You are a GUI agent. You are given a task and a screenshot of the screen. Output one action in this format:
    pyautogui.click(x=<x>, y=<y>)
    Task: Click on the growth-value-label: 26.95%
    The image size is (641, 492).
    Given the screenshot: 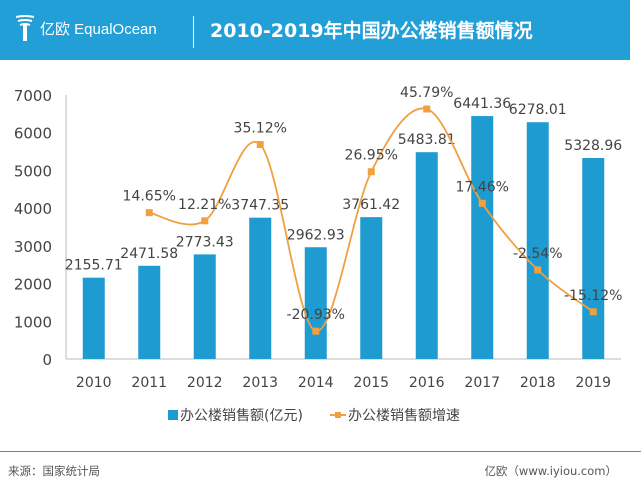 What is the action you would take?
    pyautogui.click(x=371, y=156)
    